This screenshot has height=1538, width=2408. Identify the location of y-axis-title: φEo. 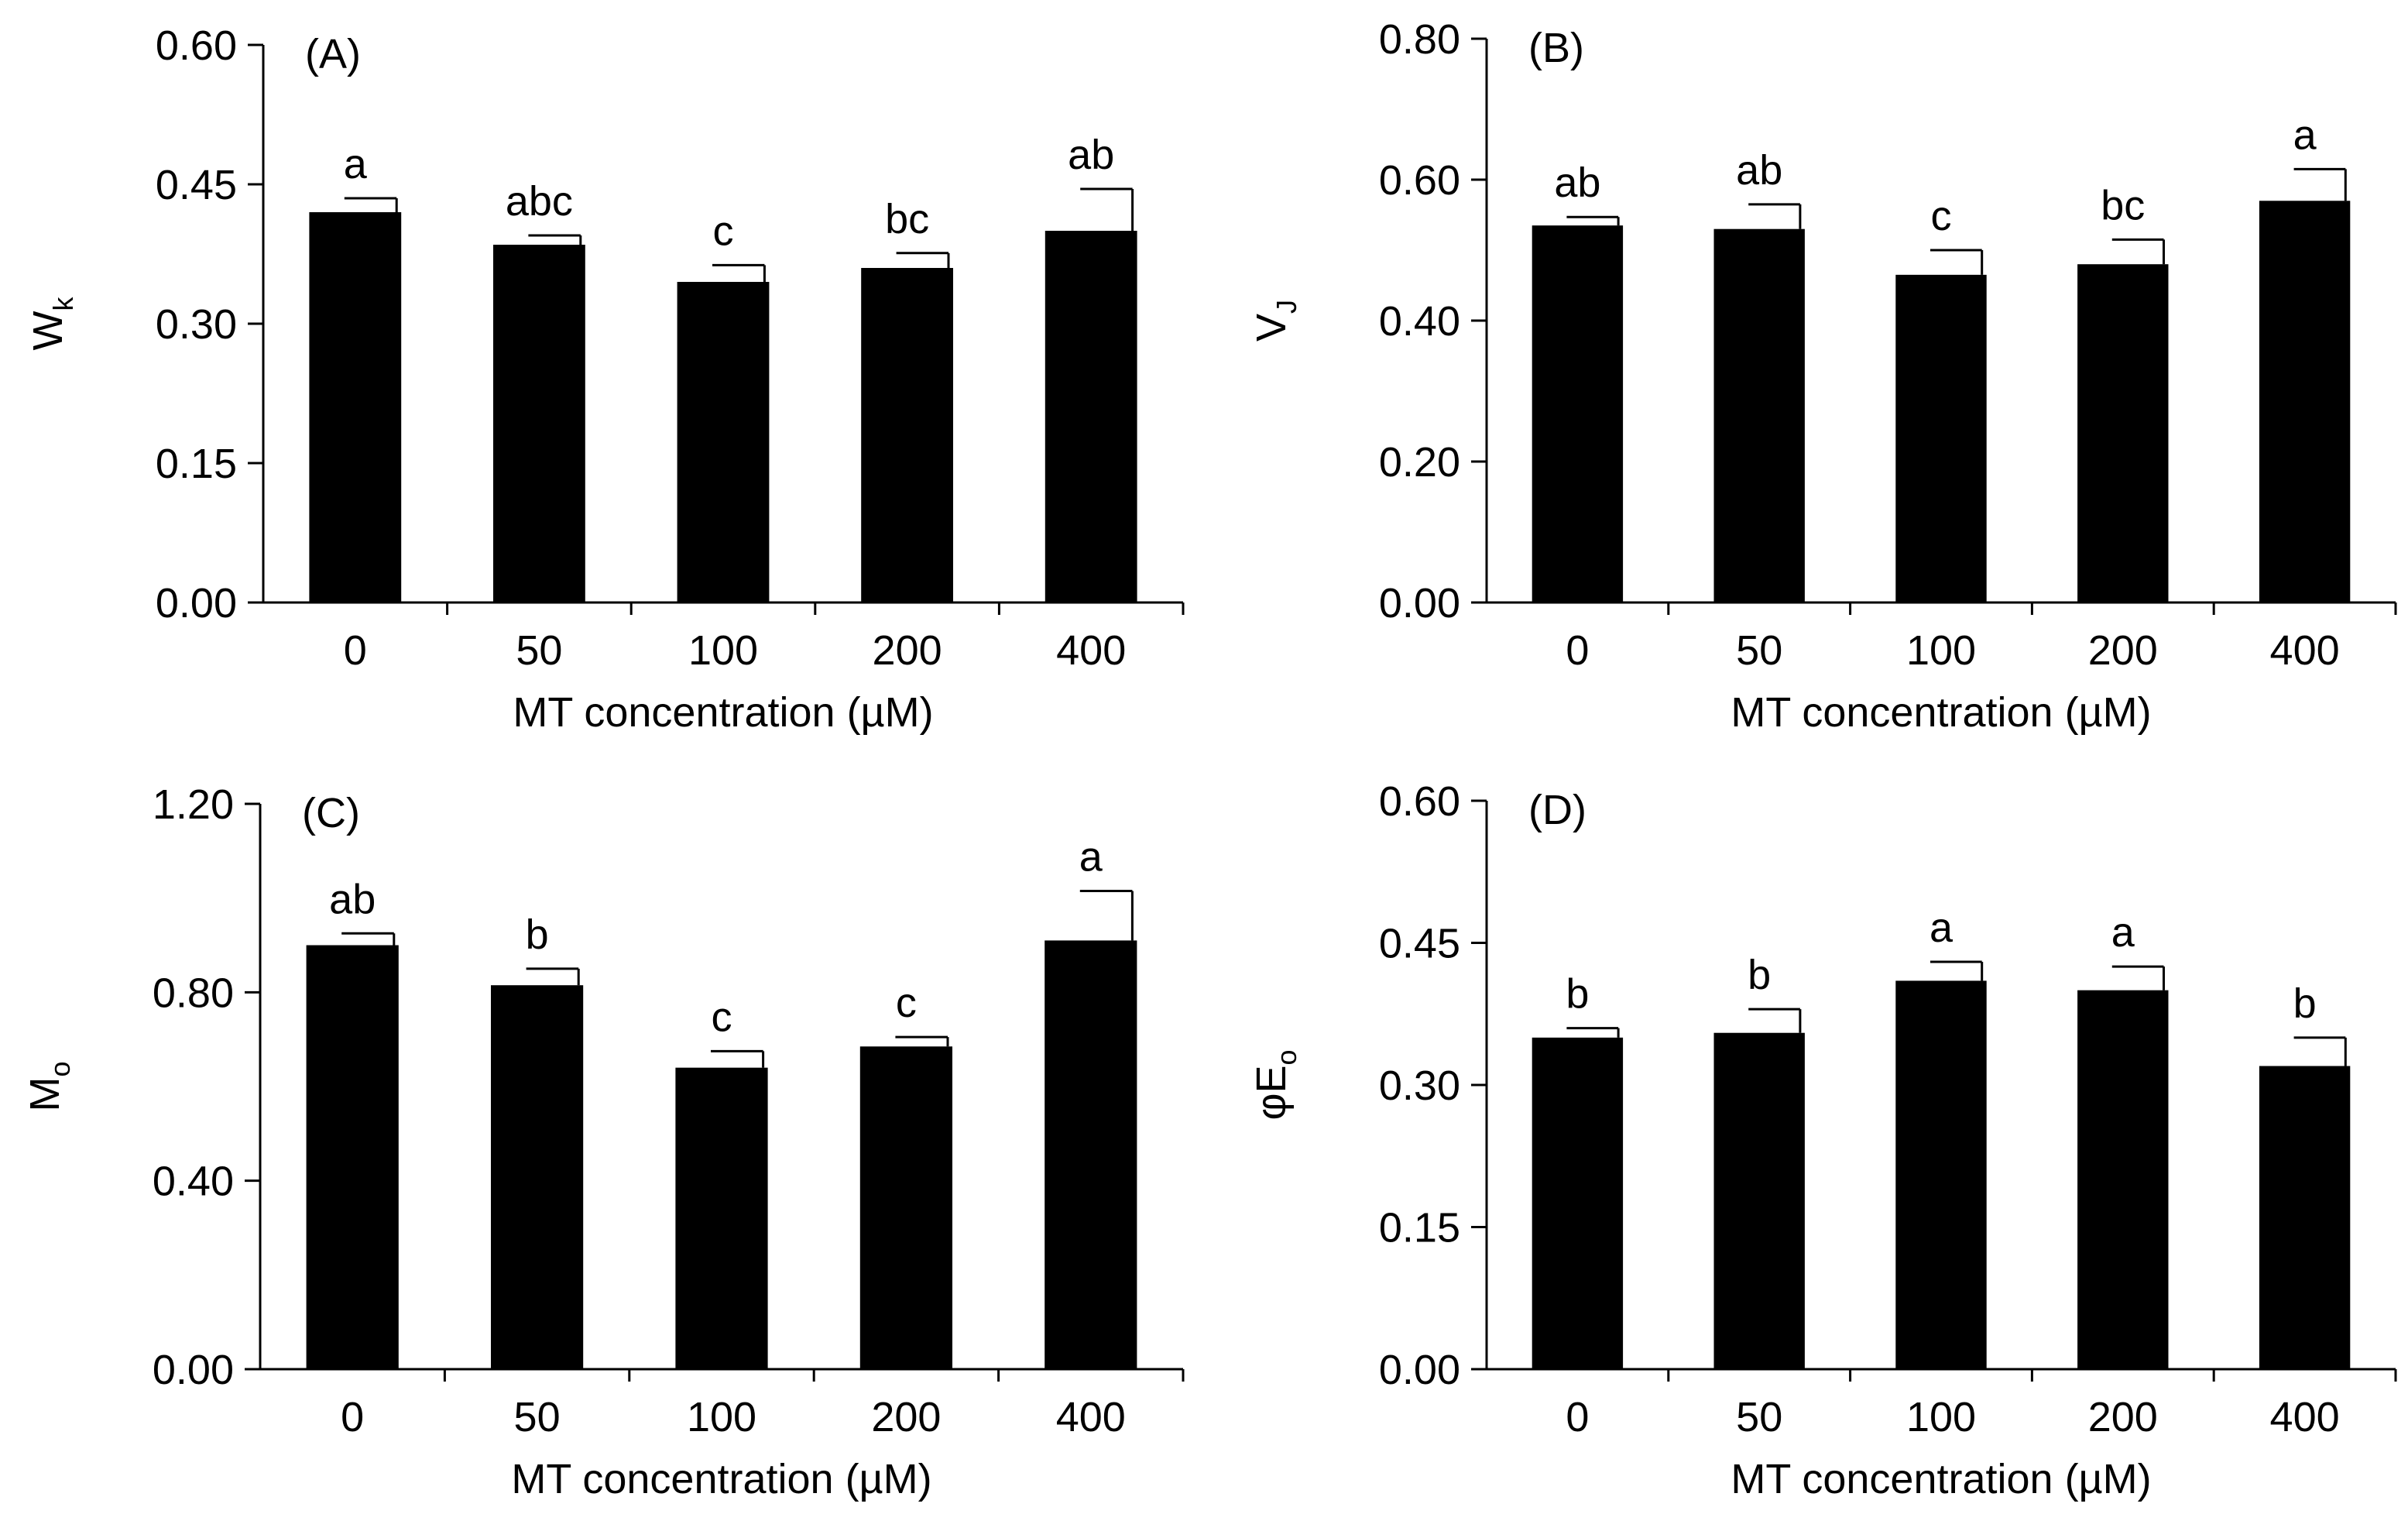
(1275, 1084).